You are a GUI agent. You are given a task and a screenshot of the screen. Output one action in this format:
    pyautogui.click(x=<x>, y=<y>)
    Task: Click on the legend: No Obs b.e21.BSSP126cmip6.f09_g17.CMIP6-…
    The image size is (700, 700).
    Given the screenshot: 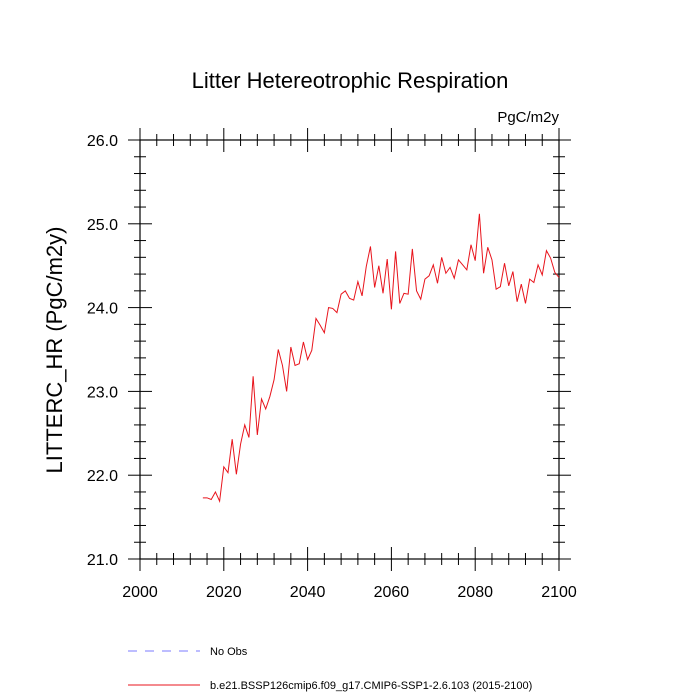 What is the action you would take?
    pyautogui.click(x=330, y=669)
    